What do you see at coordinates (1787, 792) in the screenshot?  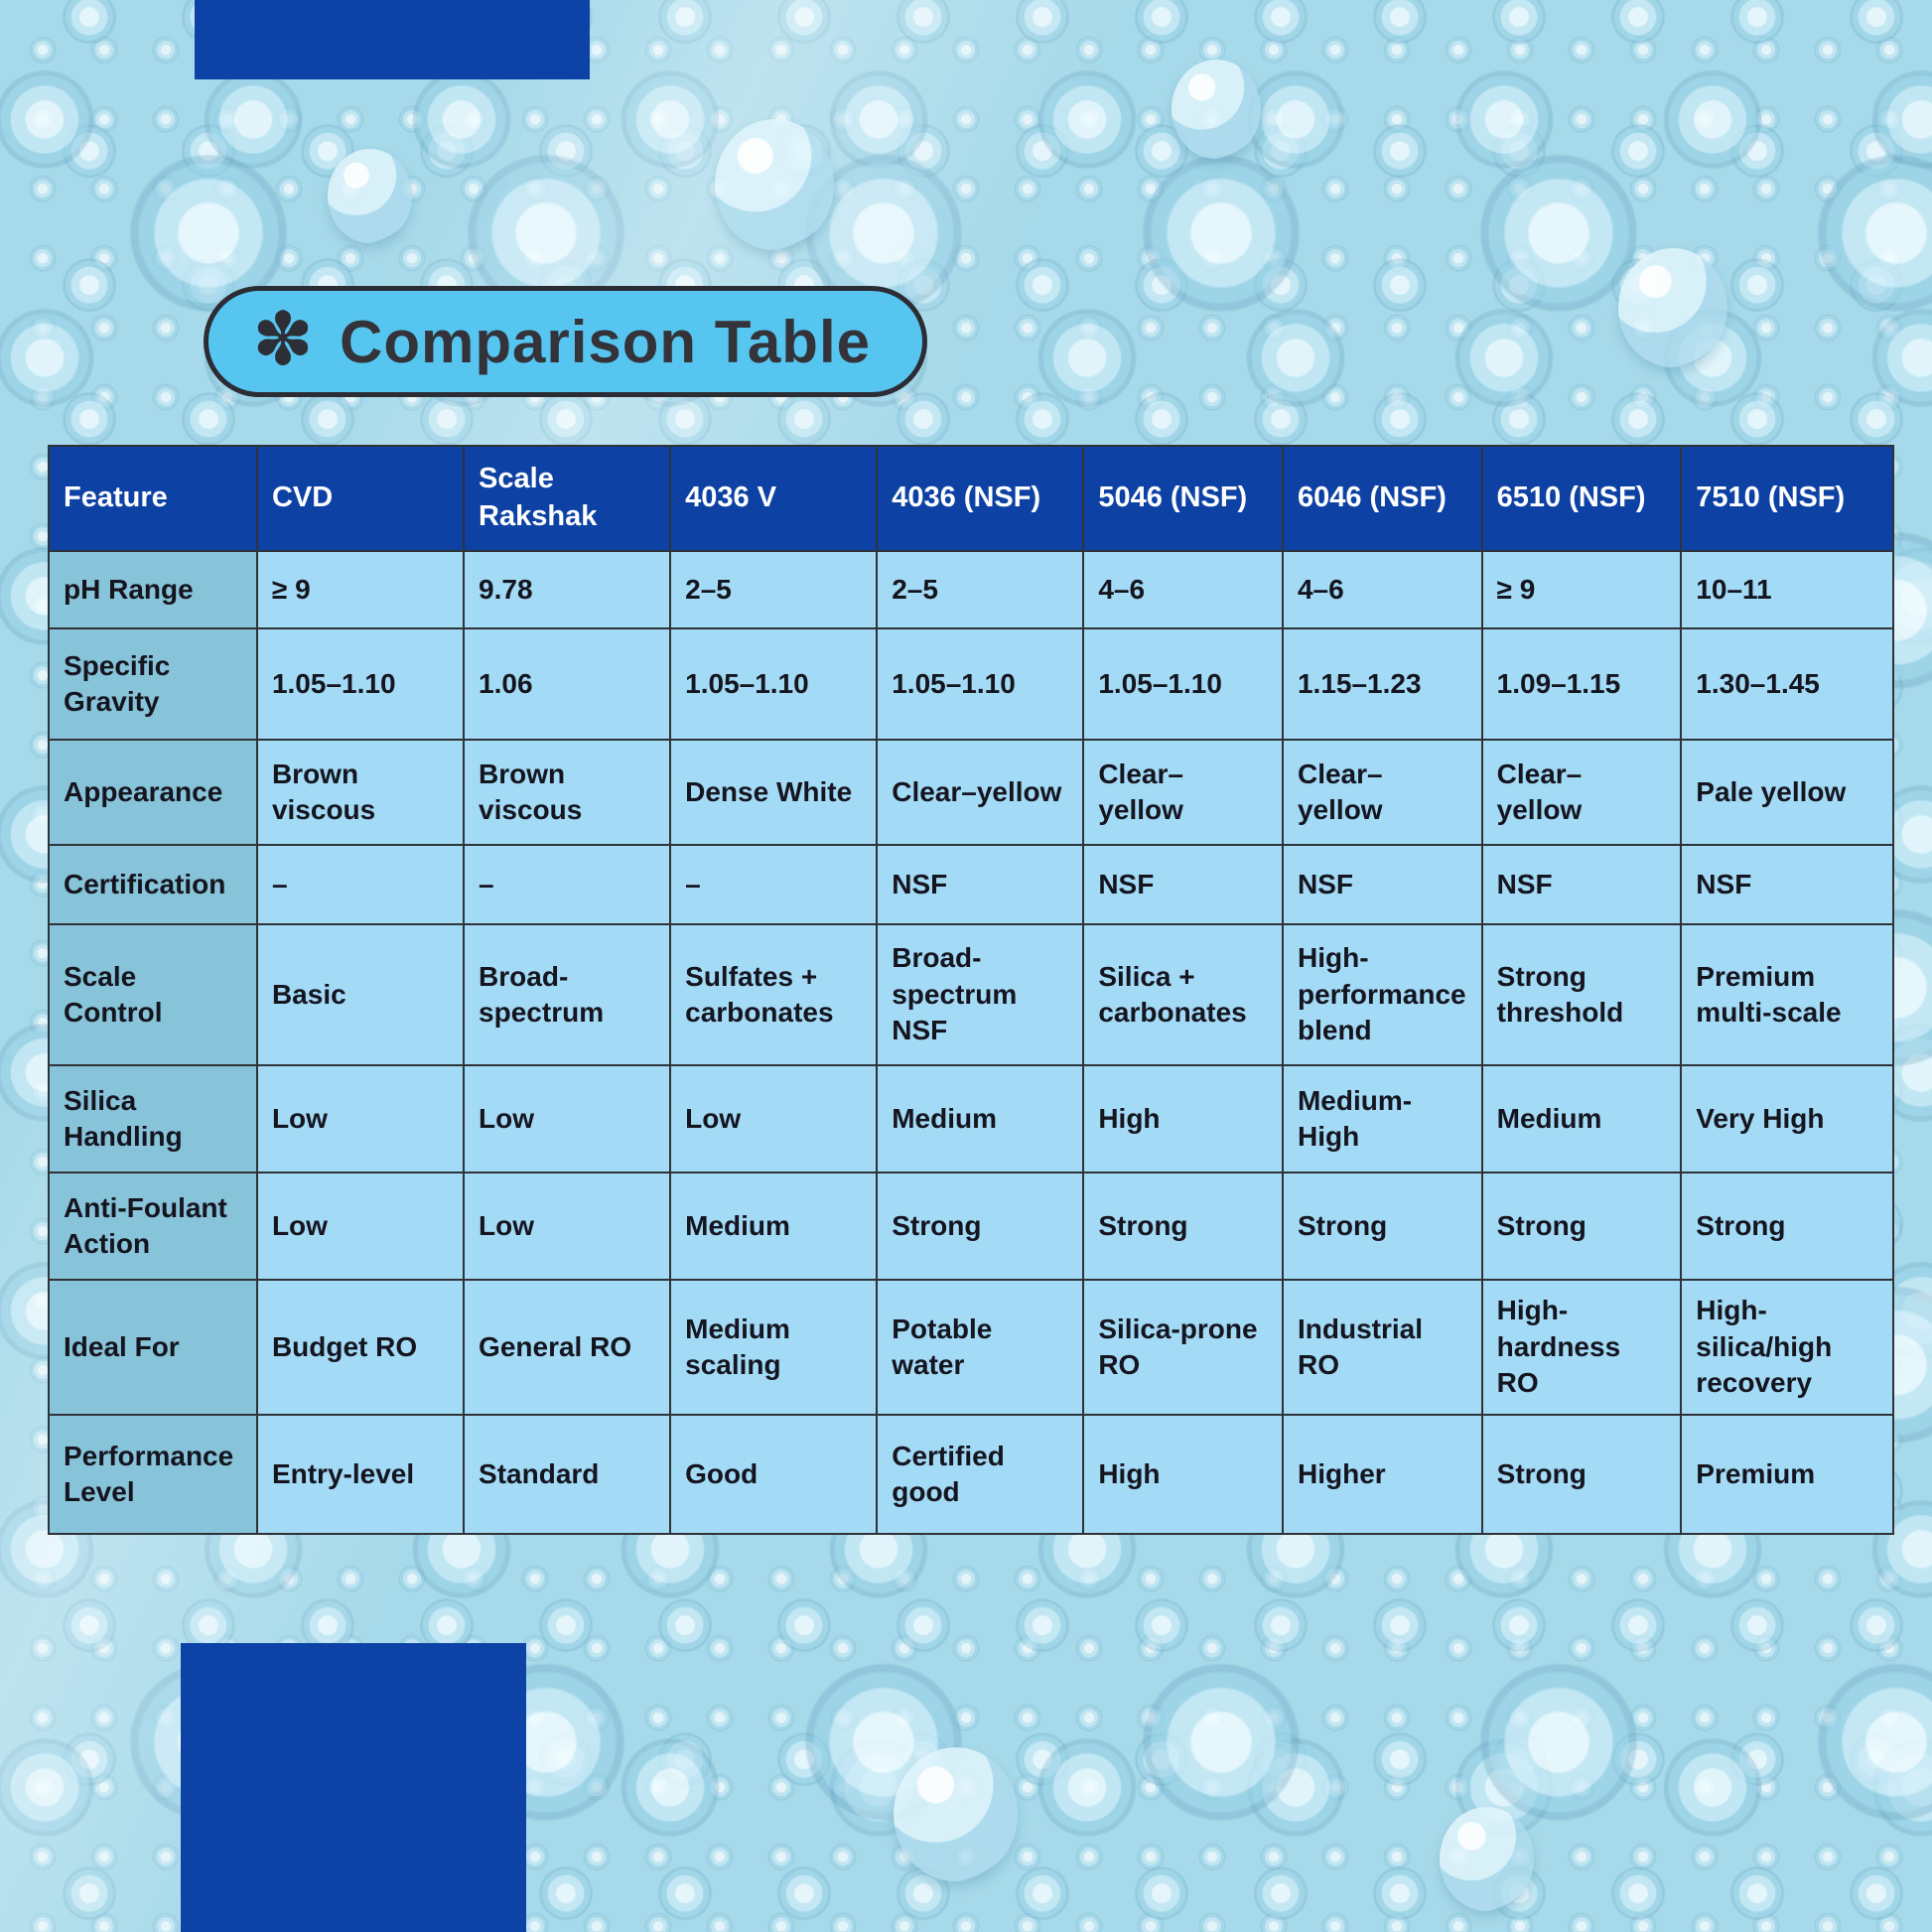 I see `table-cell: Pale yellow` at bounding box center [1787, 792].